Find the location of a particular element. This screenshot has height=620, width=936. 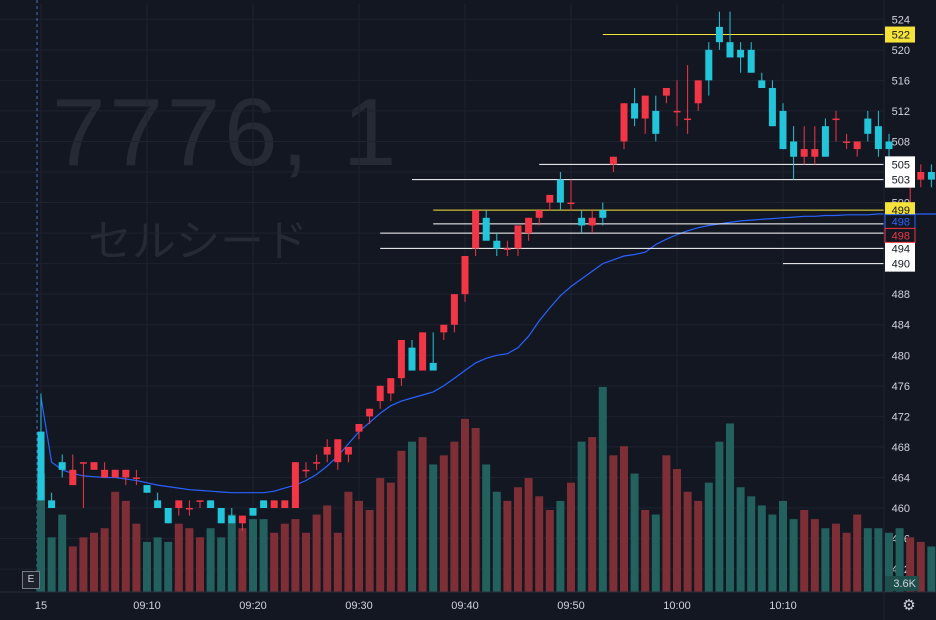

level-tag-text: 503 is located at coordinates (901, 181).